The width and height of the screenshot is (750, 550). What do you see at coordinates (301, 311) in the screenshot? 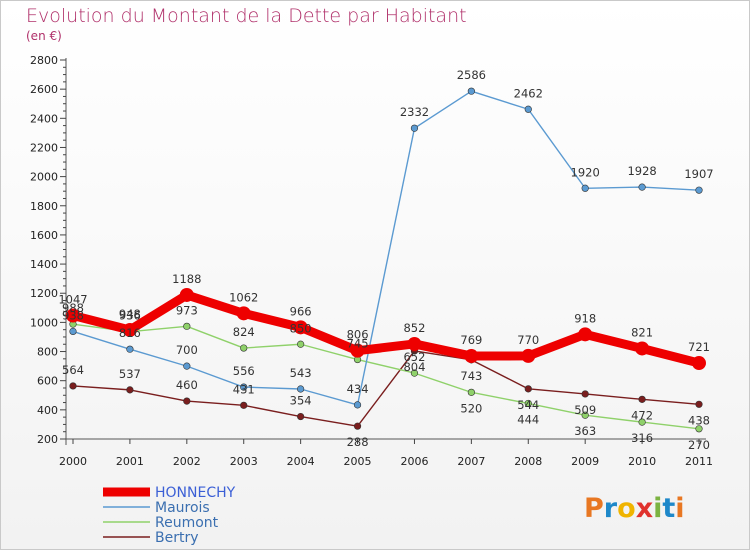
I see `data-label-honnechy: 966` at bounding box center [301, 311].